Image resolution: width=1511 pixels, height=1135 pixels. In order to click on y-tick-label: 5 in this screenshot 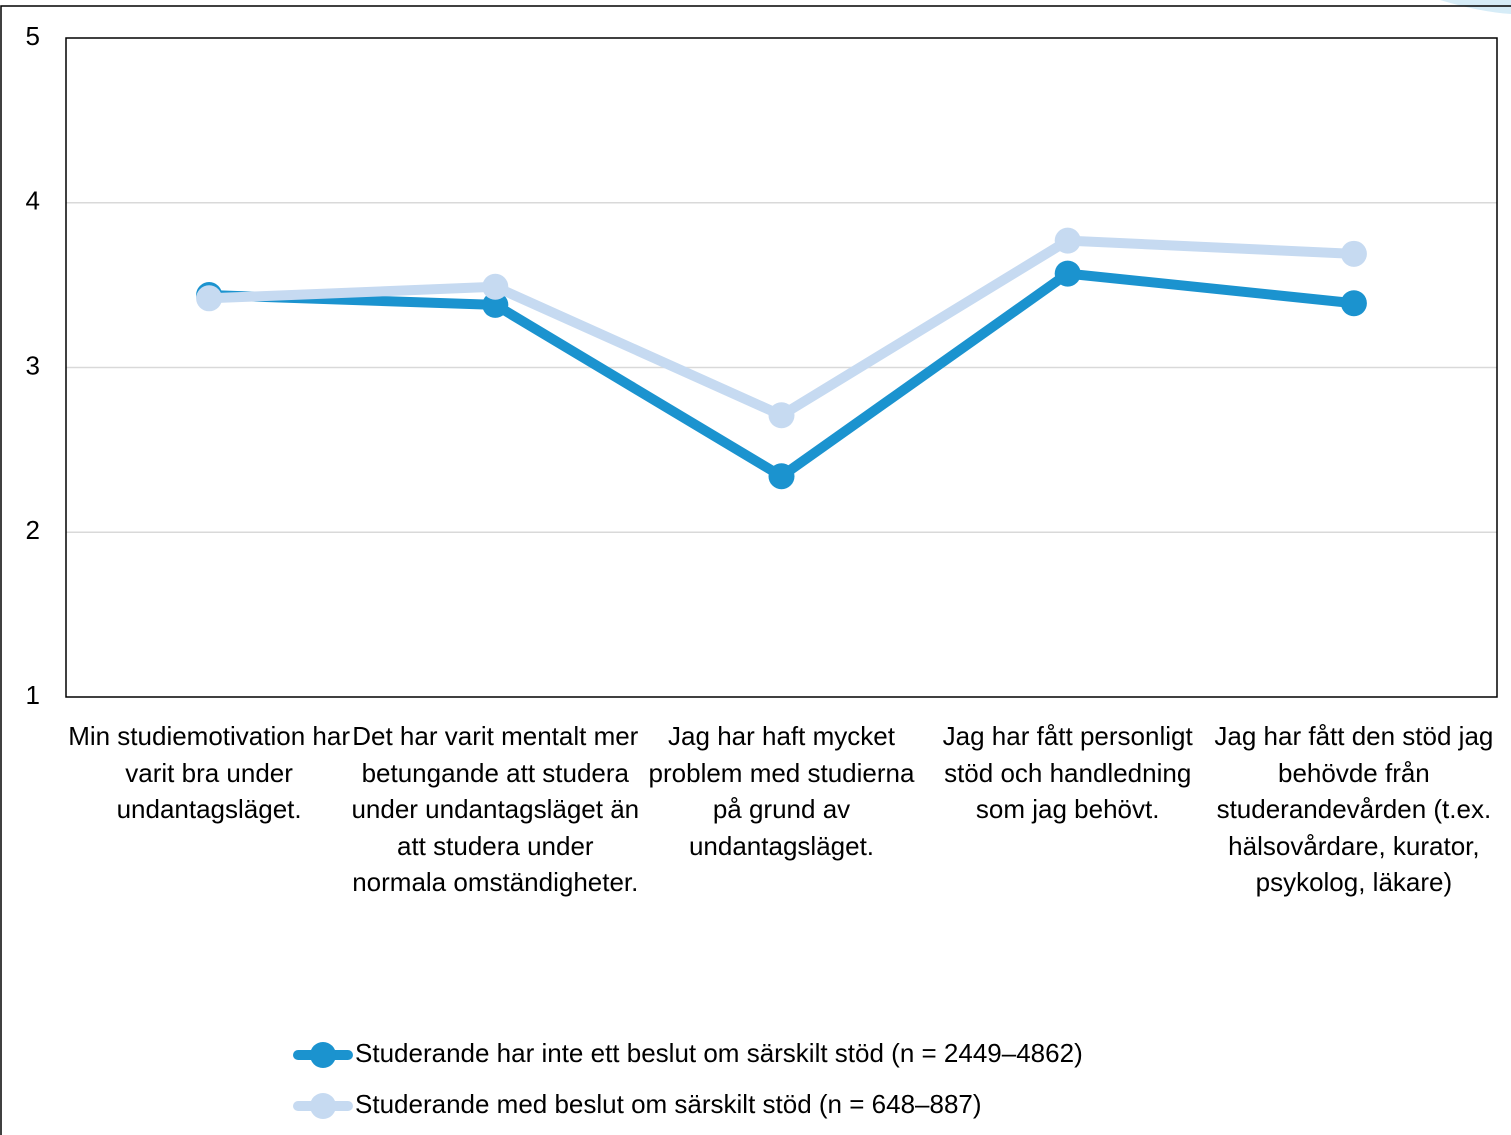, I will do `click(33, 36)`.